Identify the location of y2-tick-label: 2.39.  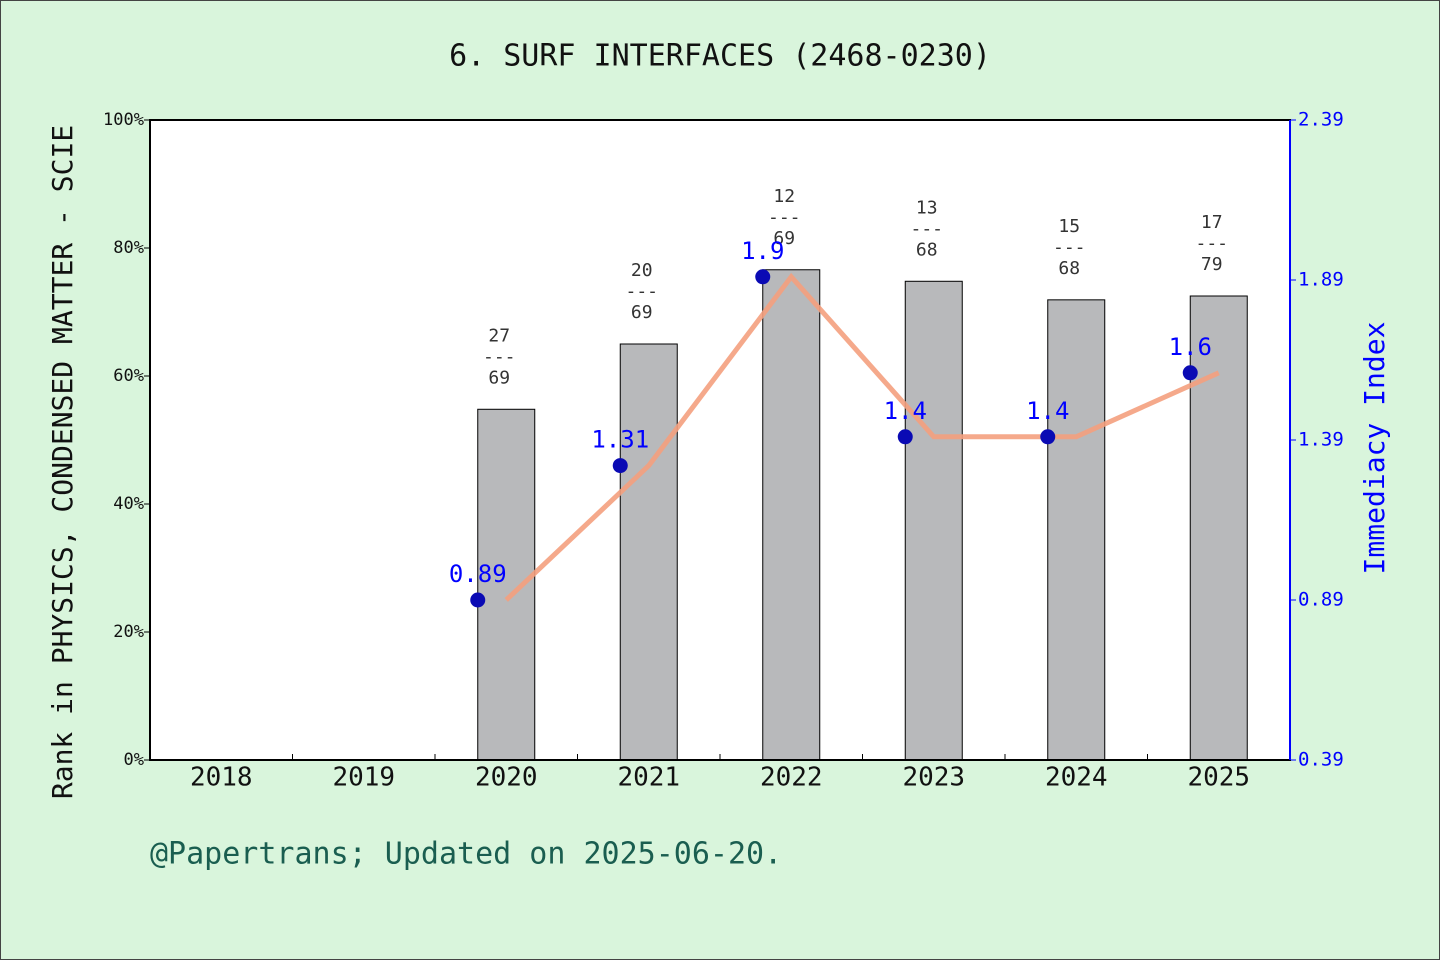
(1321, 120).